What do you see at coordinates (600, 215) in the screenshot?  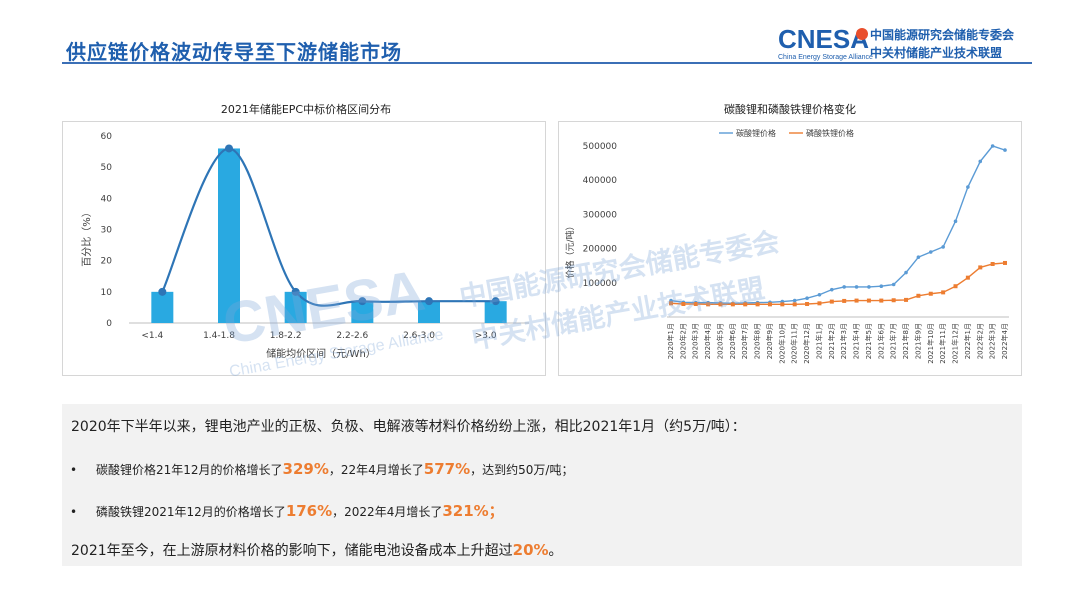 I see `y-tick-label: 300000` at bounding box center [600, 215].